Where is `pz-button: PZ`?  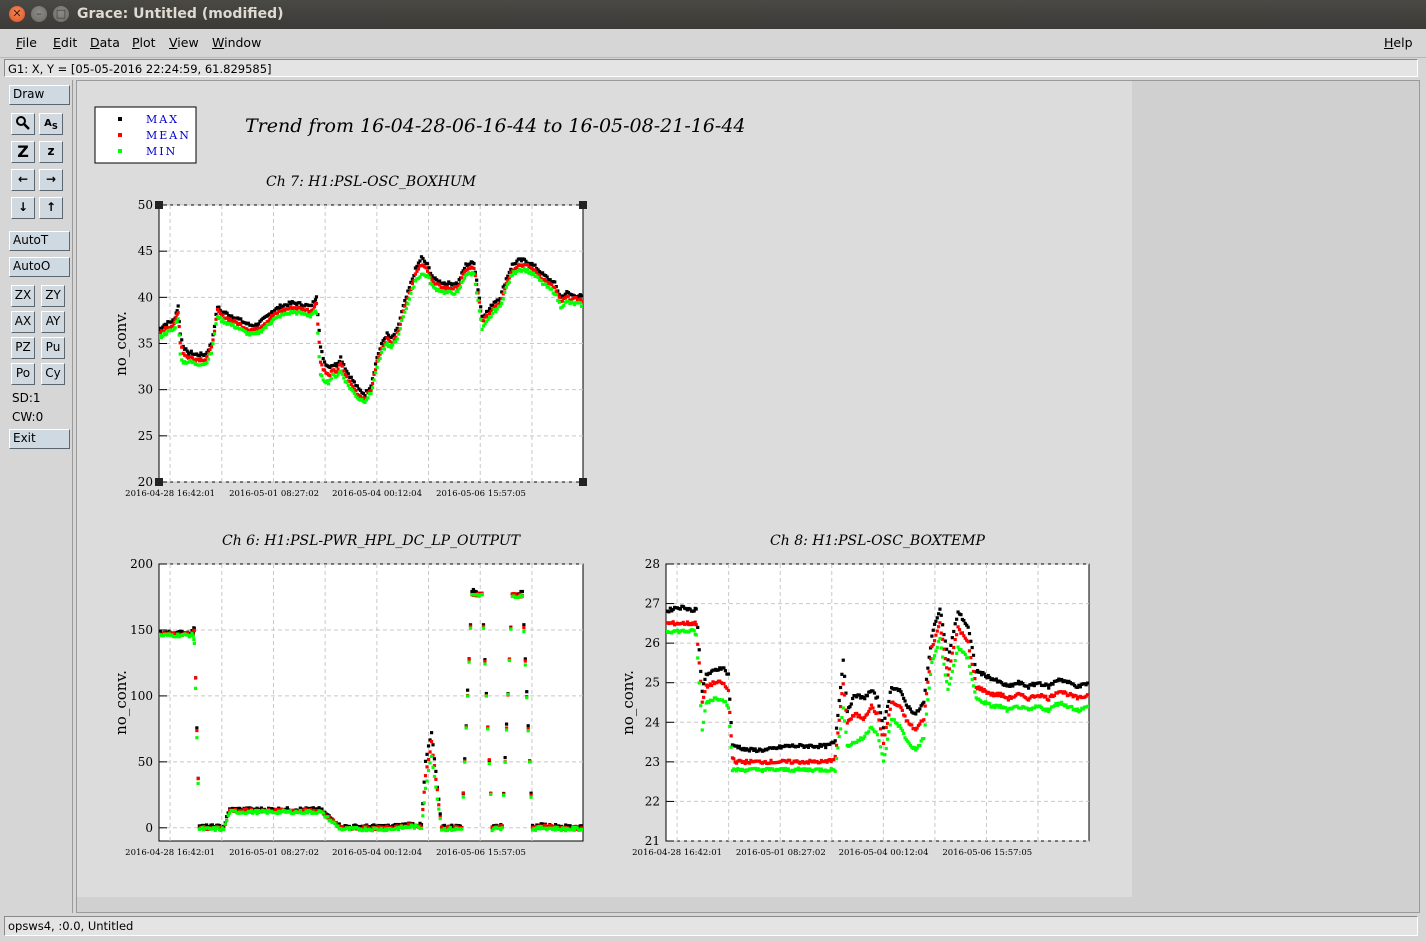
pz-button: PZ is located at coordinates (23, 348).